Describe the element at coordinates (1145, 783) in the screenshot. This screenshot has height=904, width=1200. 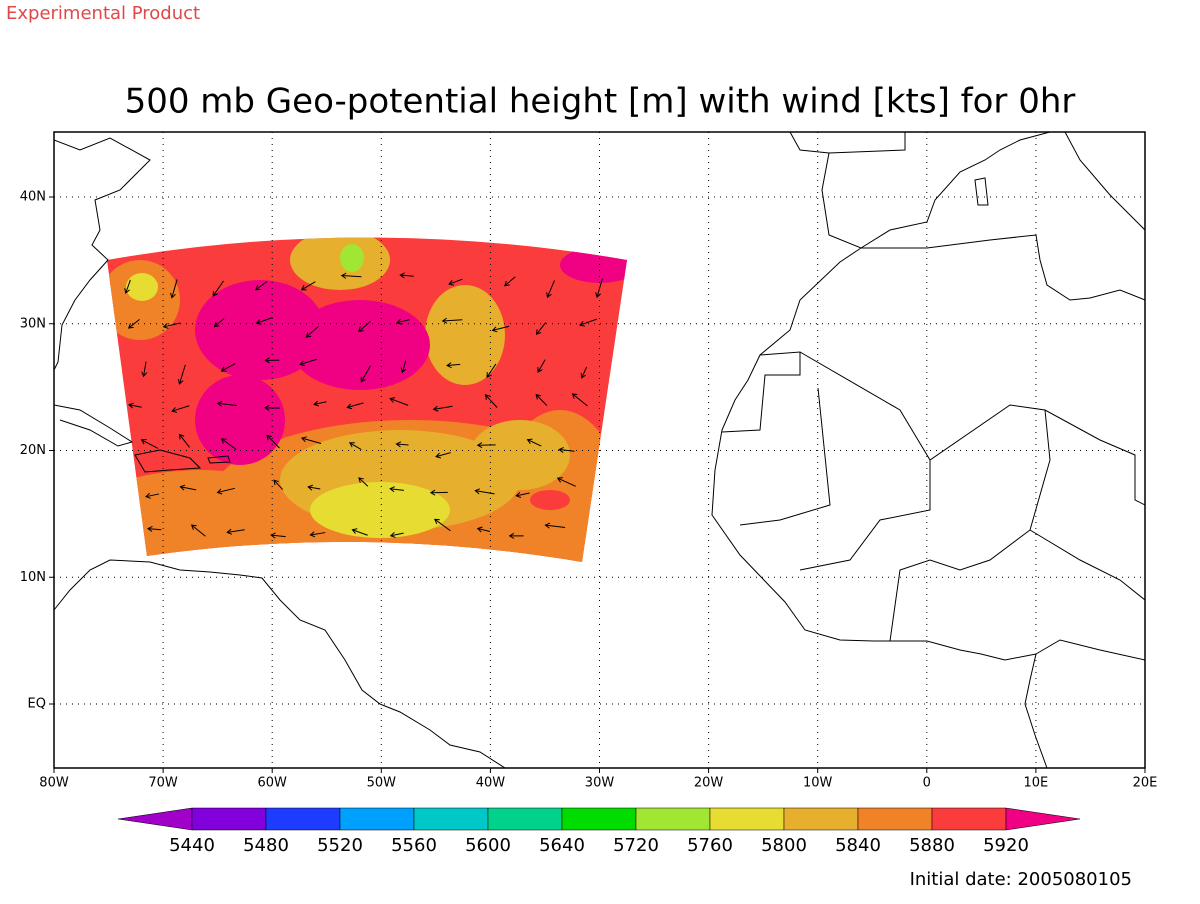
I see `lon-label: 20E` at that location.